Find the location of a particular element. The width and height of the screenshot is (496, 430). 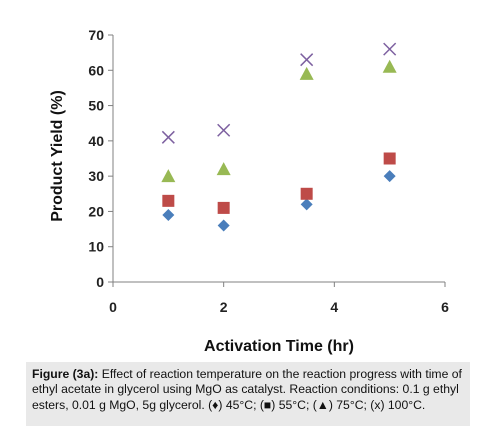

y-axis-label: Product Yield (%) is located at coordinates (57, 156).